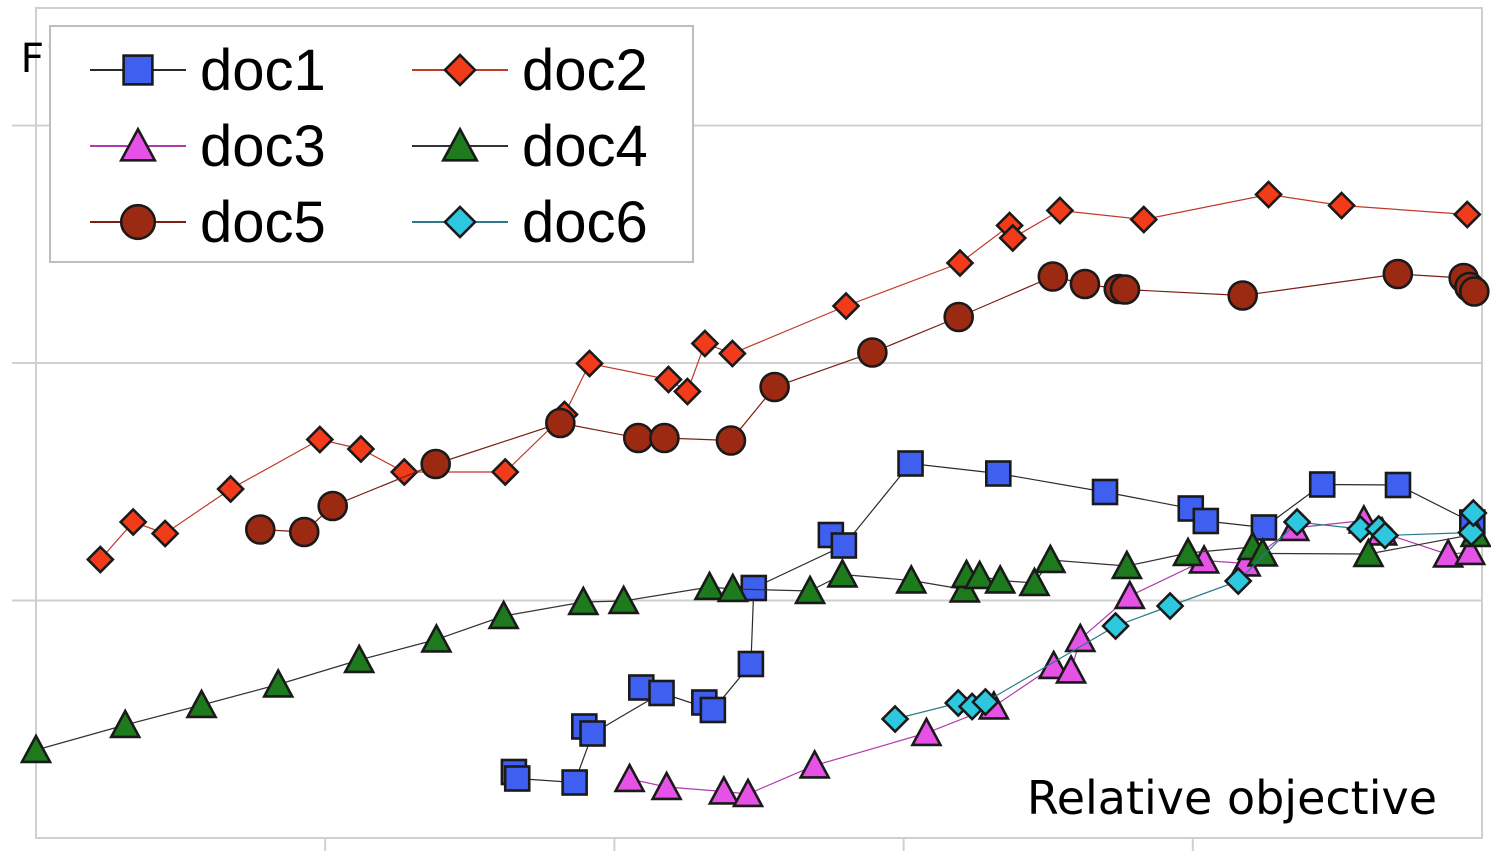  What do you see at coordinates (759, 844) in the screenshot?
I see `x-axis-ticks` at bounding box center [759, 844].